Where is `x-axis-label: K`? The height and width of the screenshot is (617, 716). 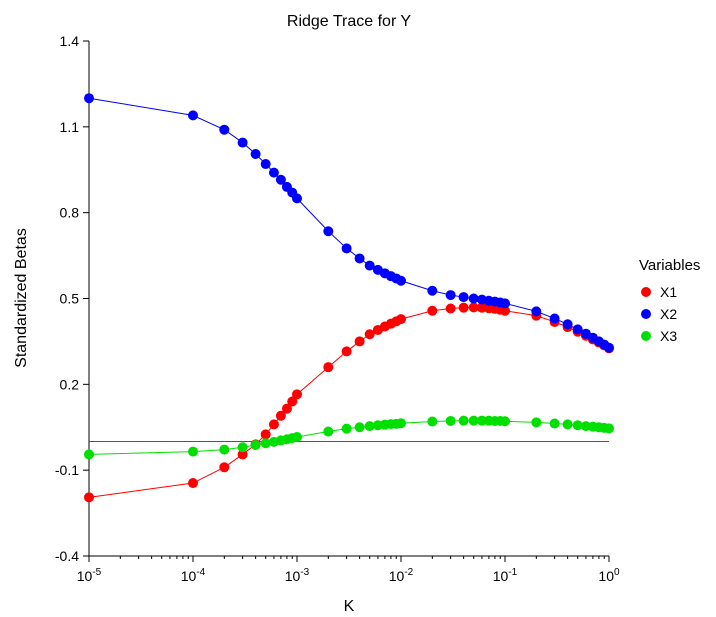 x-axis-label: K is located at coordinates (349, 606).